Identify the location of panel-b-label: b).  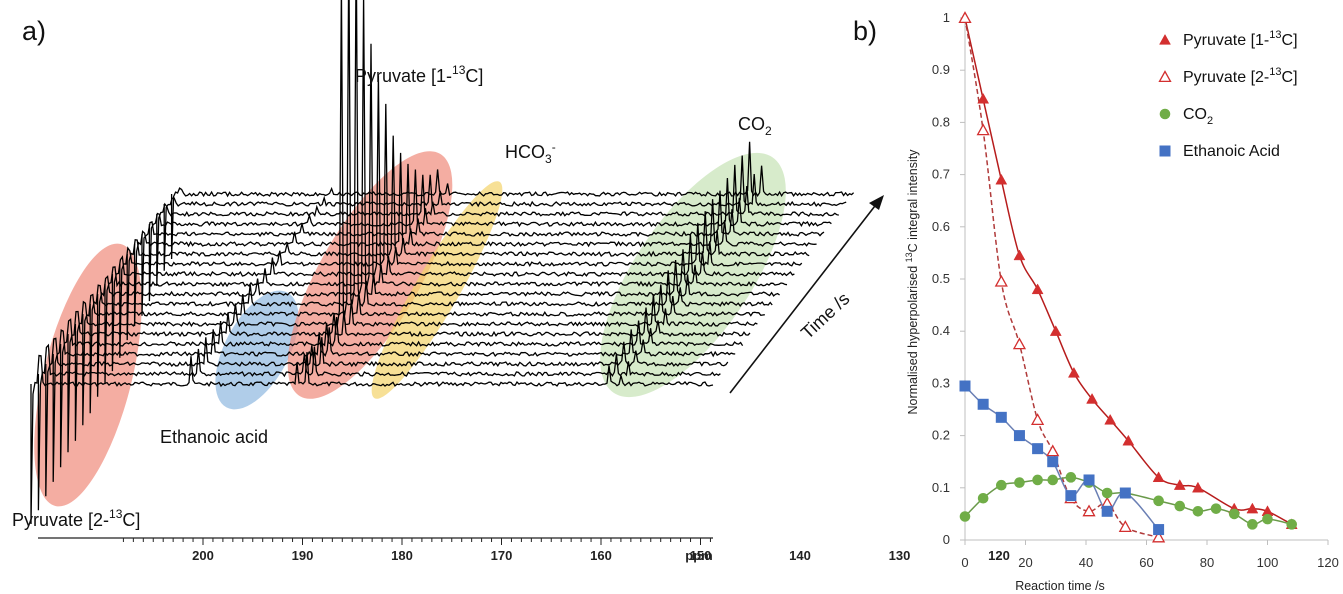
(865, 31).